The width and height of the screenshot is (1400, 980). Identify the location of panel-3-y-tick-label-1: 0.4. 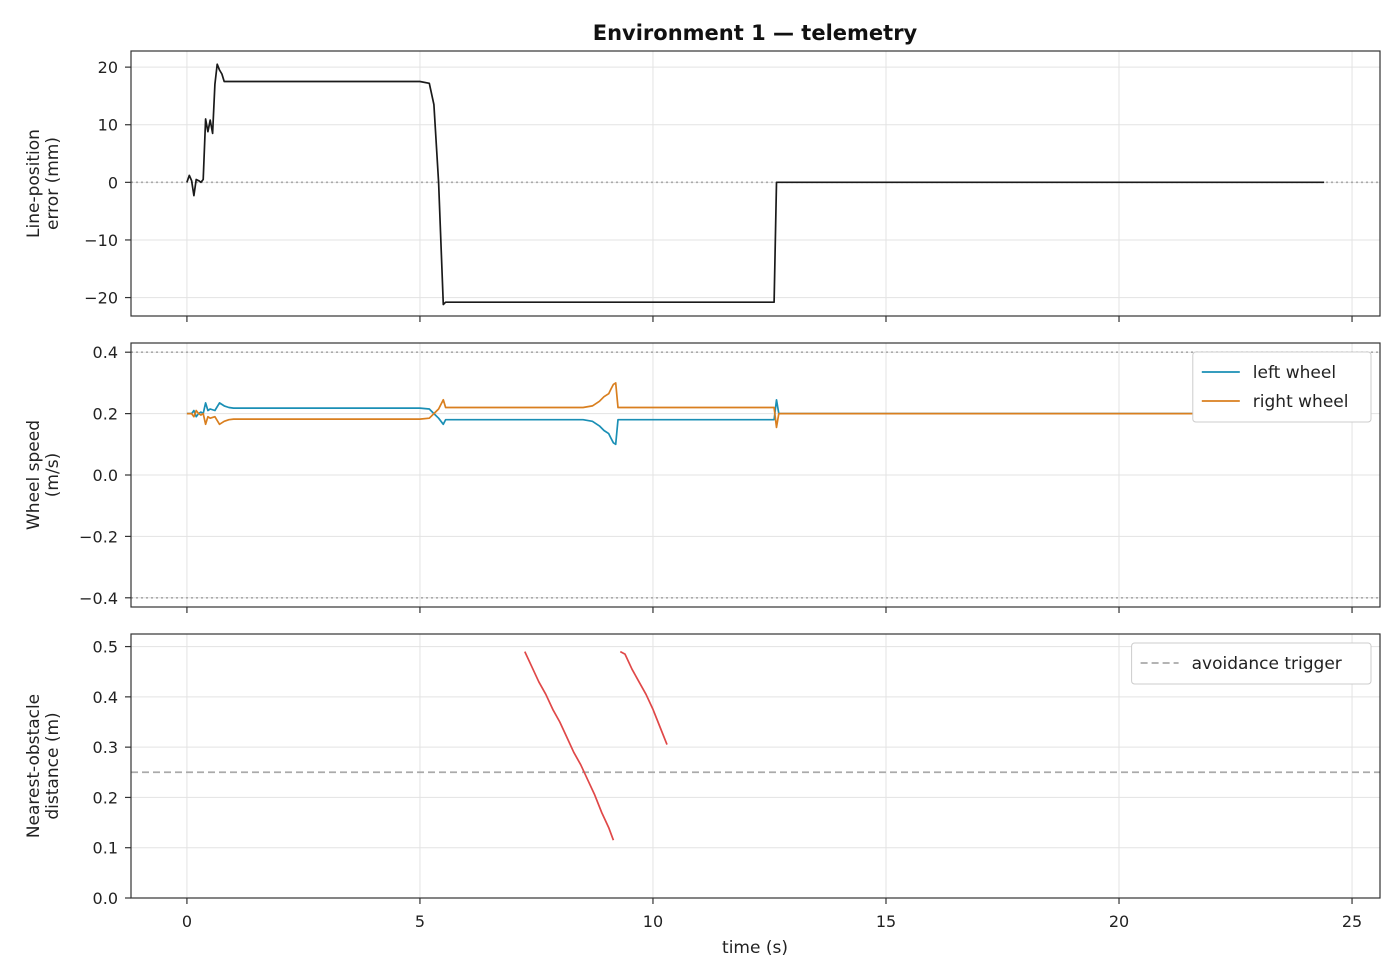
(105, 697).